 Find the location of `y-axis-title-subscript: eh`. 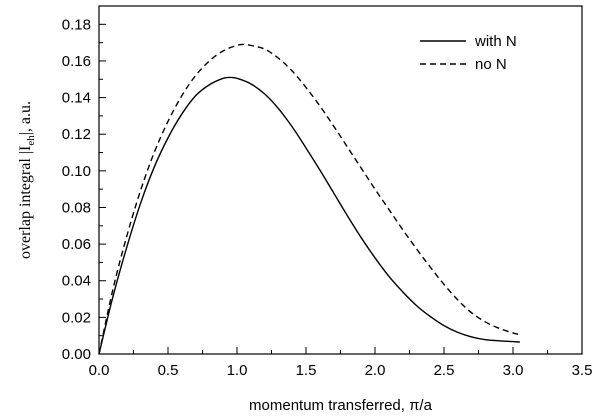

y-axis-title-subscript: eh is located at coordinates (31, 140).